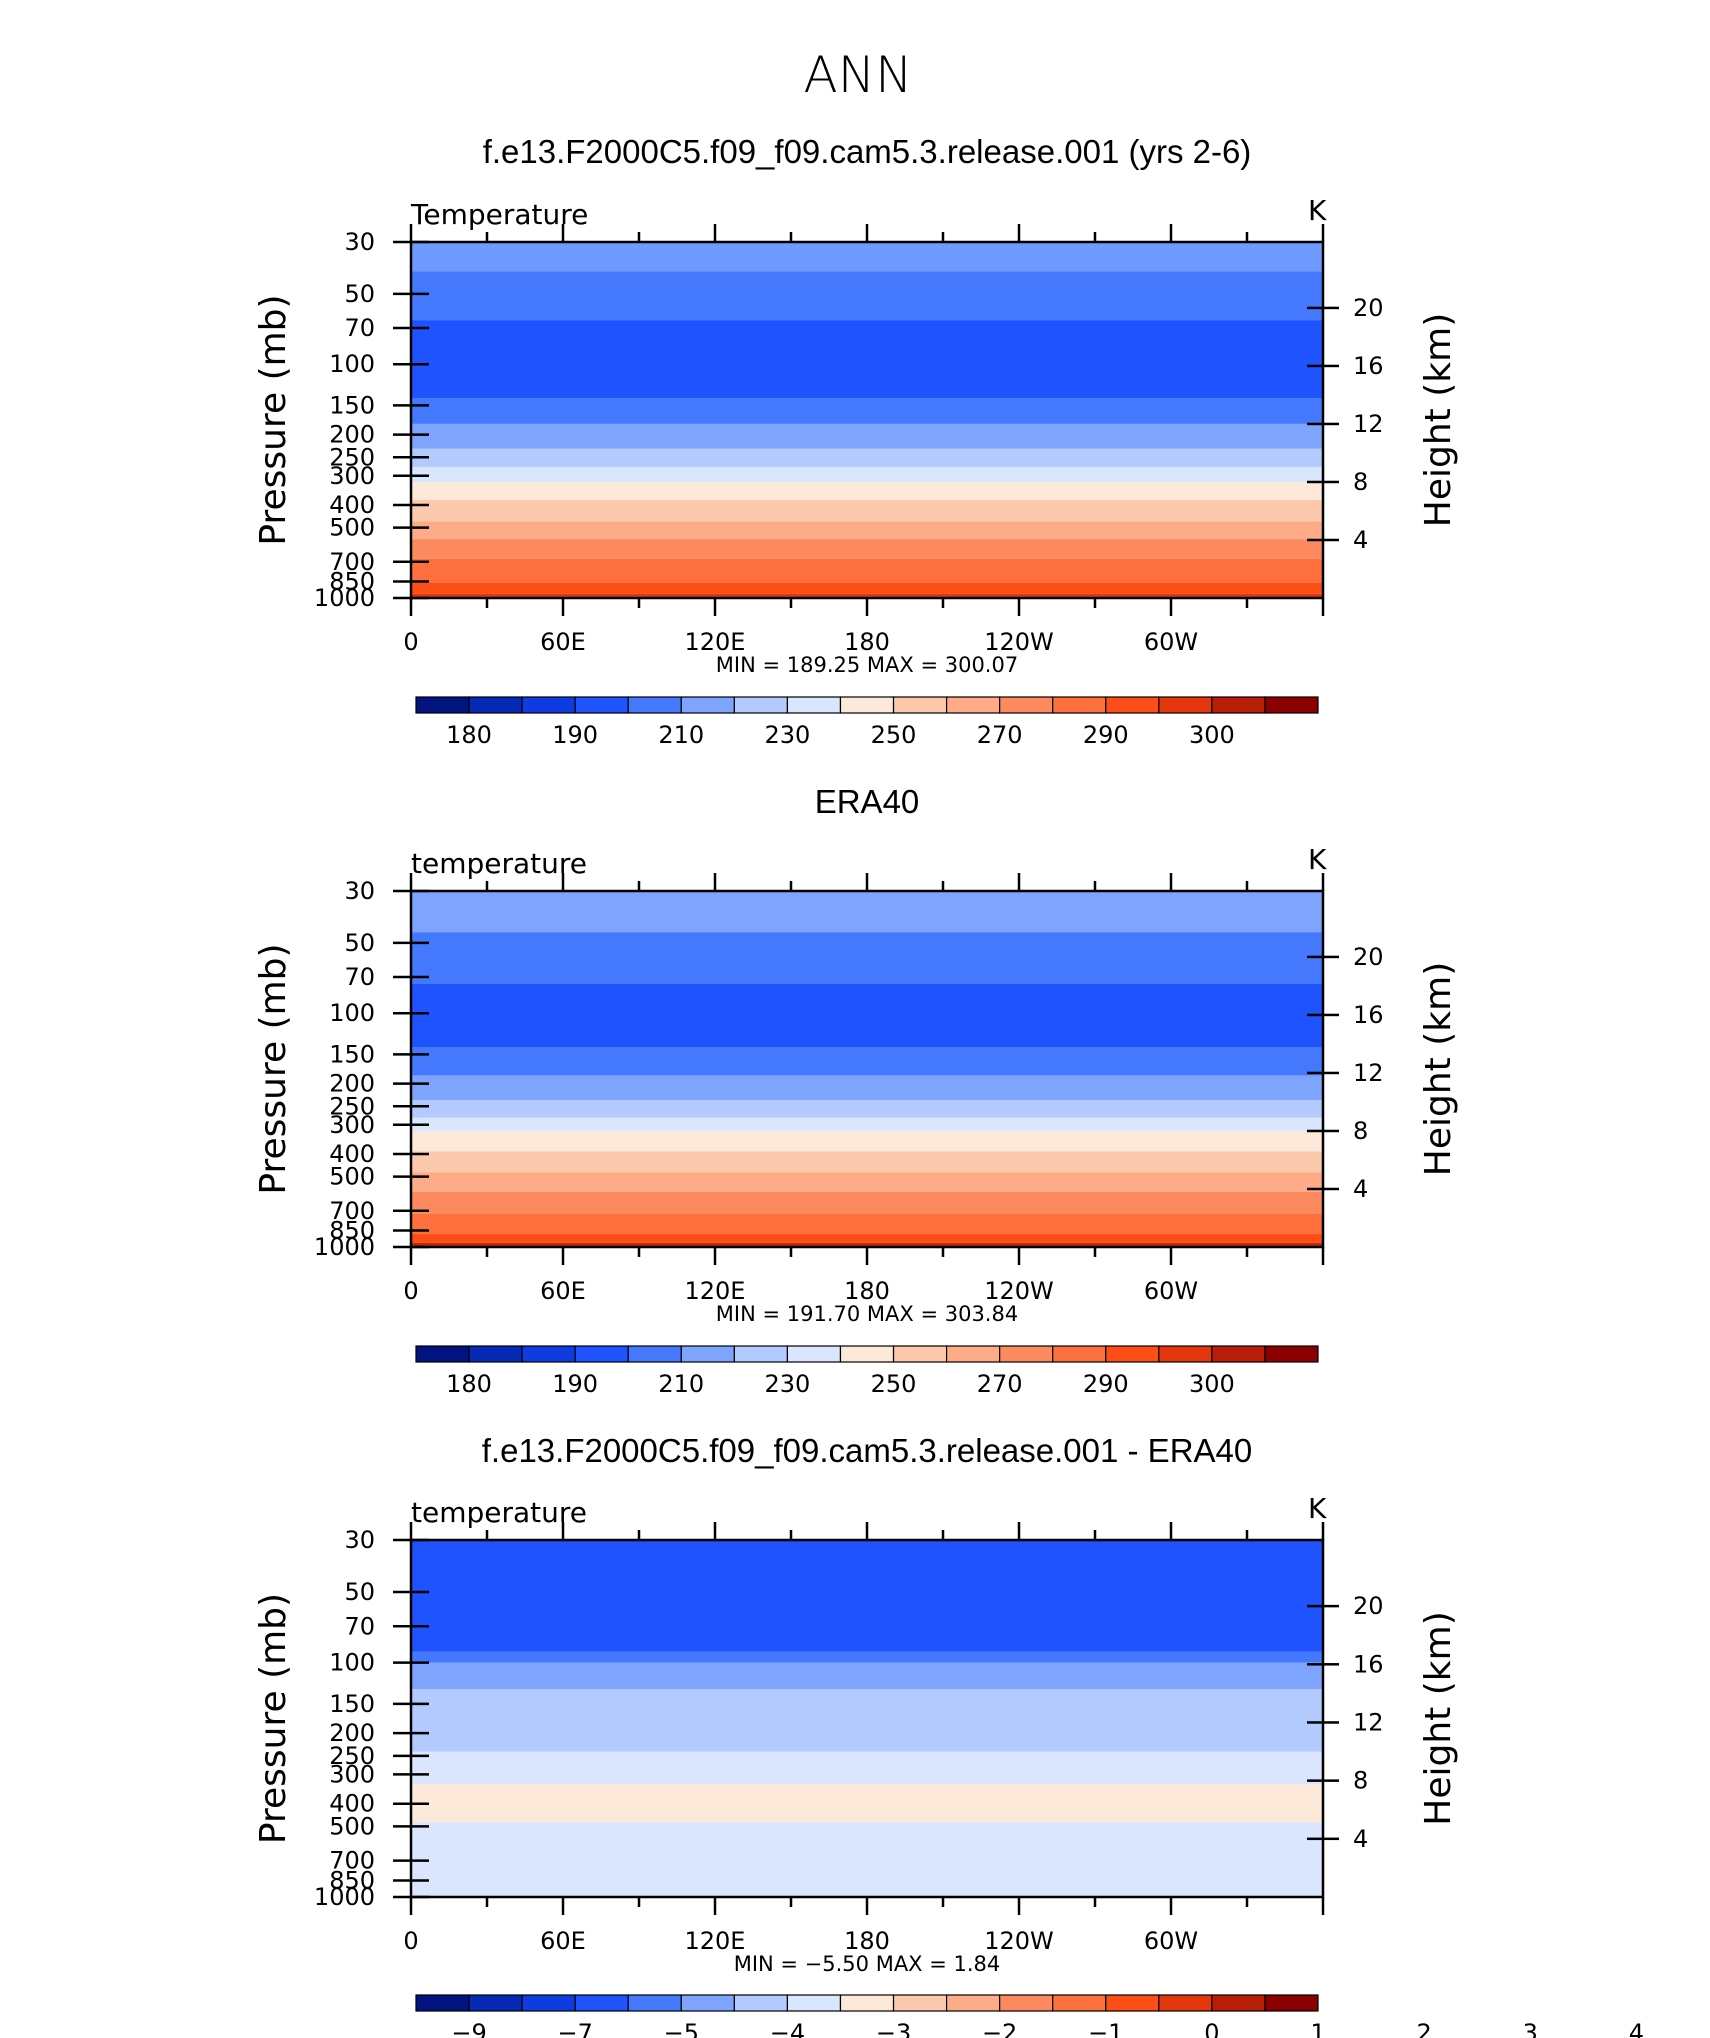  I want to click on panel-title: ERA40, so click(867, 801).